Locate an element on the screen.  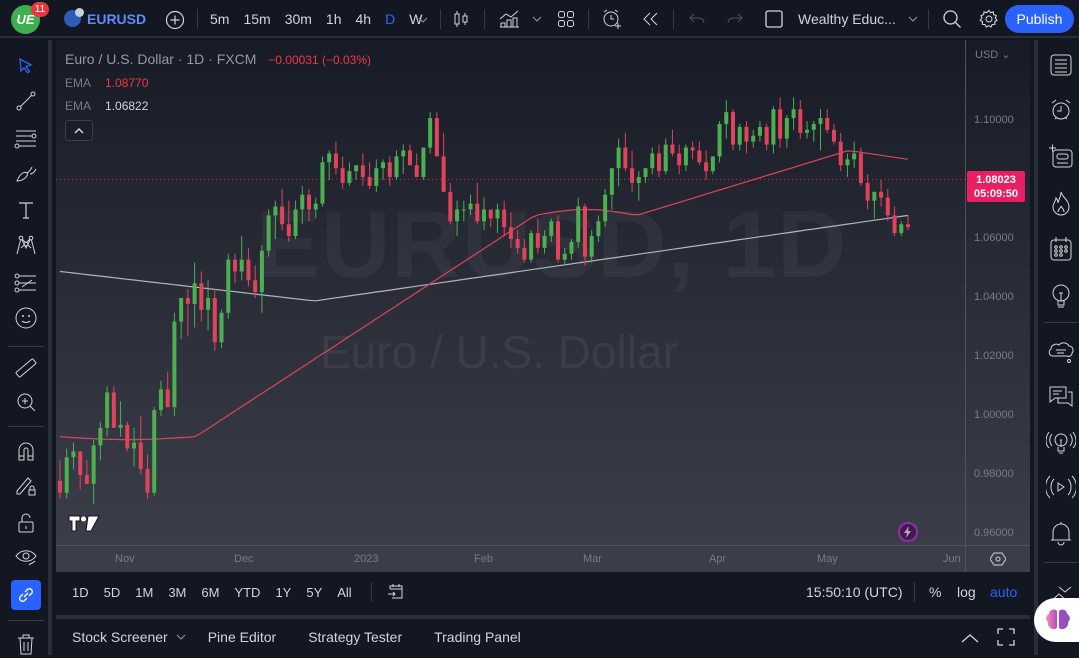
tips-button is located at coordinates (1061, 443).